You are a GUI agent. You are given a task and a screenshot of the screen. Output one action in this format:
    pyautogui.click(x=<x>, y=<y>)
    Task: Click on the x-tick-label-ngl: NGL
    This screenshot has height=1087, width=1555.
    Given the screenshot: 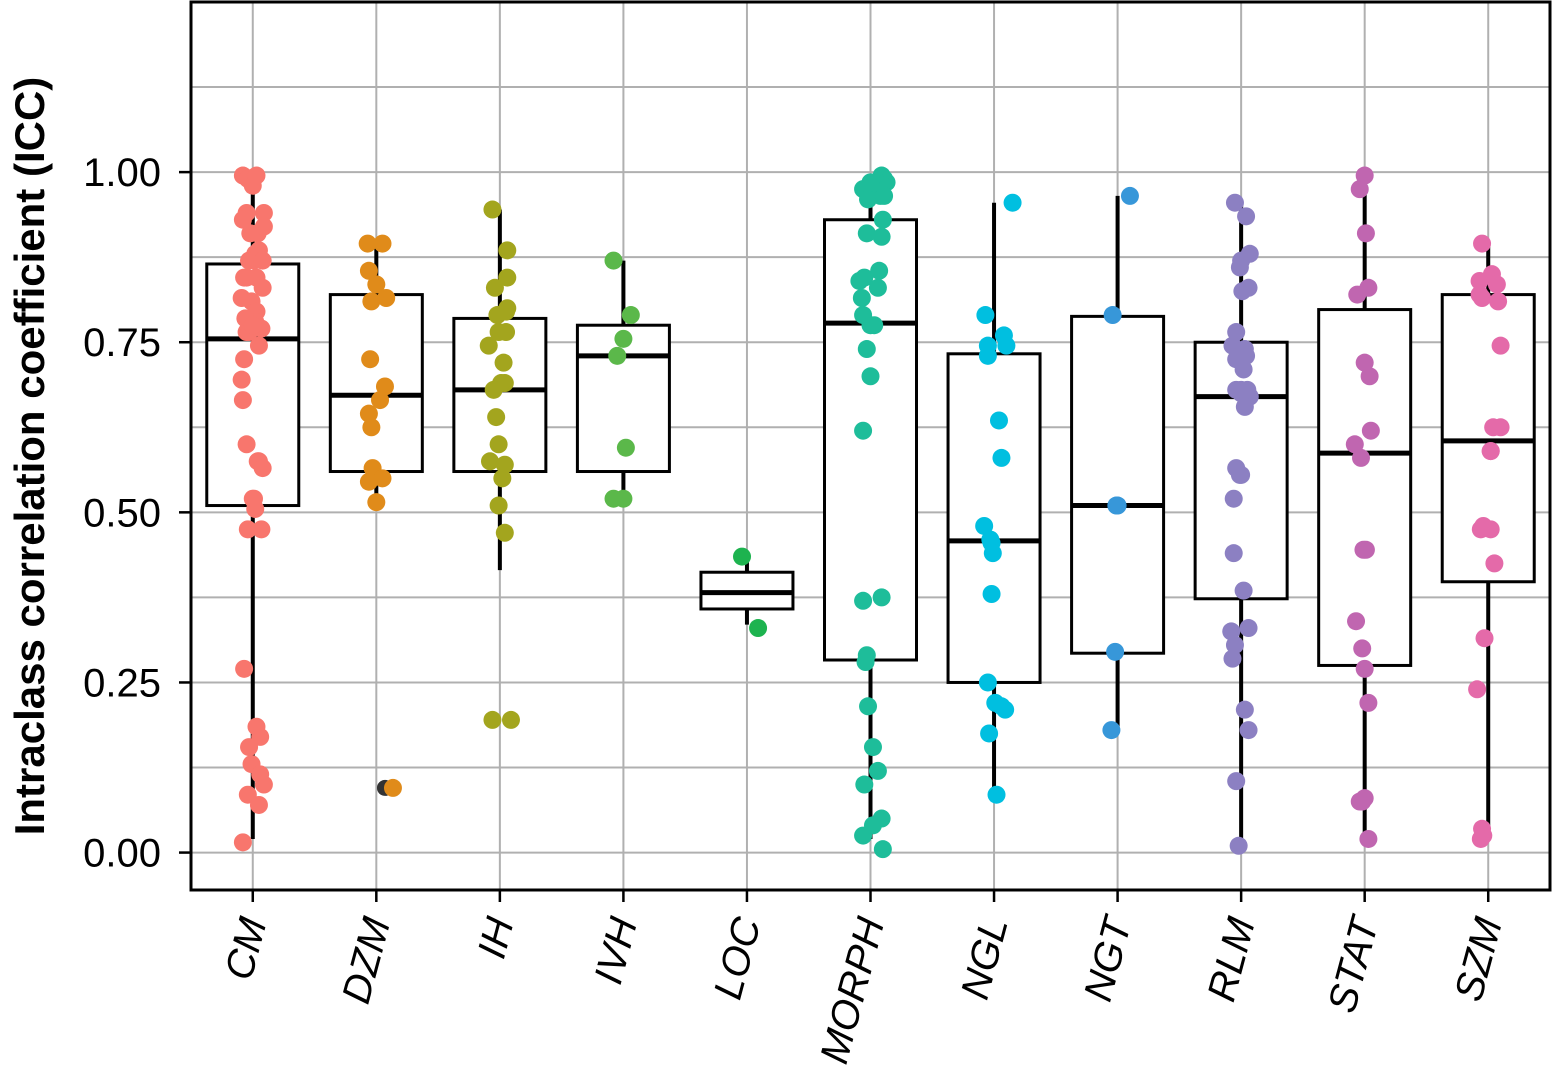 What is the action you would take?
    pyautogui.click(x=985, y=958)
    